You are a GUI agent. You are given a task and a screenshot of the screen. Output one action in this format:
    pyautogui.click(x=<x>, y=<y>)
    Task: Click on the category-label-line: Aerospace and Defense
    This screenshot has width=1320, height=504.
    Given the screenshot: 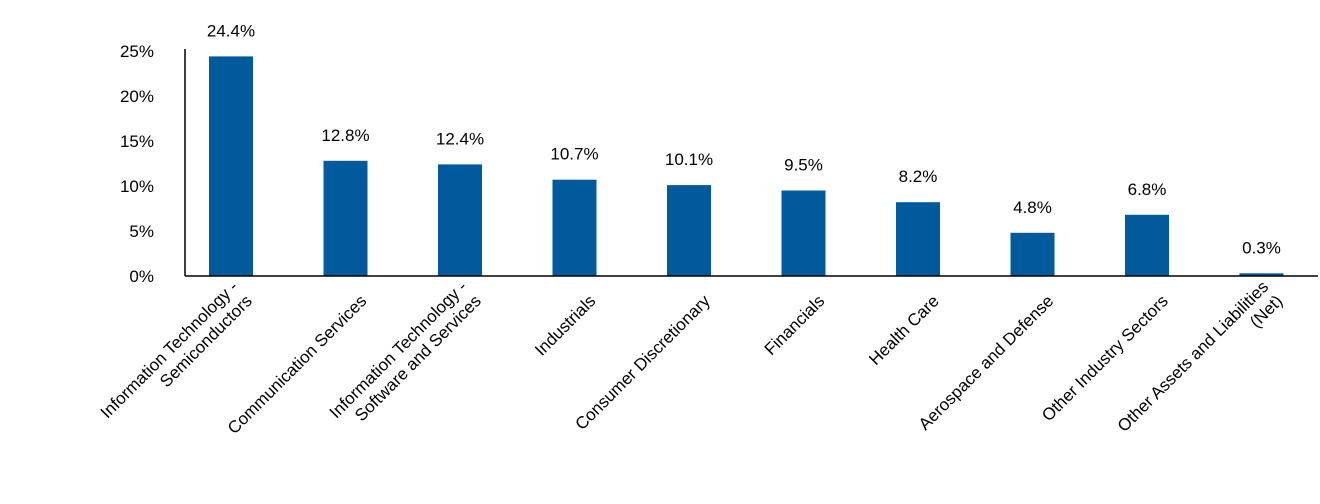 What is the action you would take?
    pyautogui.click(x=986, y=362)
    